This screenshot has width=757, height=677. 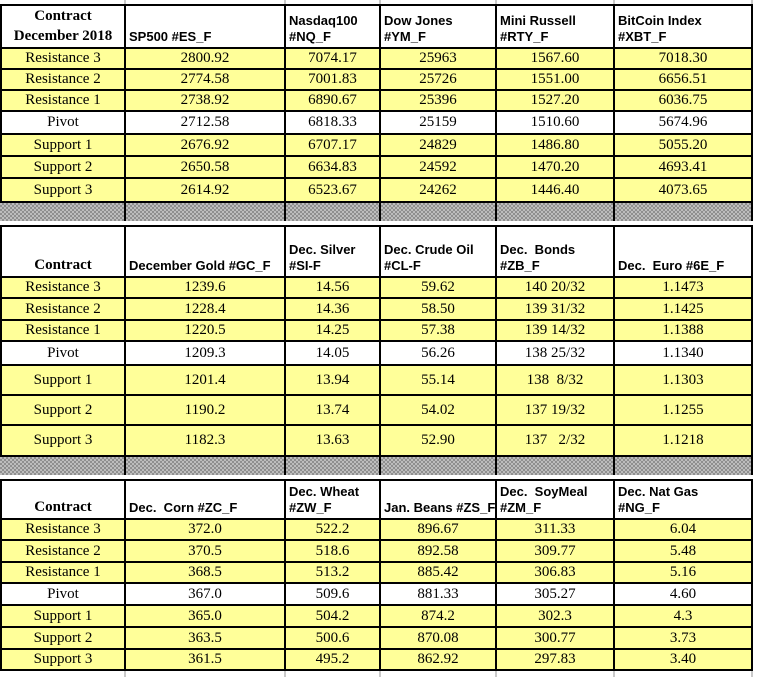 What do you see at coordinates (524, 36) in the screenshot?
I see `column-header-line: #RTY_F` at bounding box center [524, 36].